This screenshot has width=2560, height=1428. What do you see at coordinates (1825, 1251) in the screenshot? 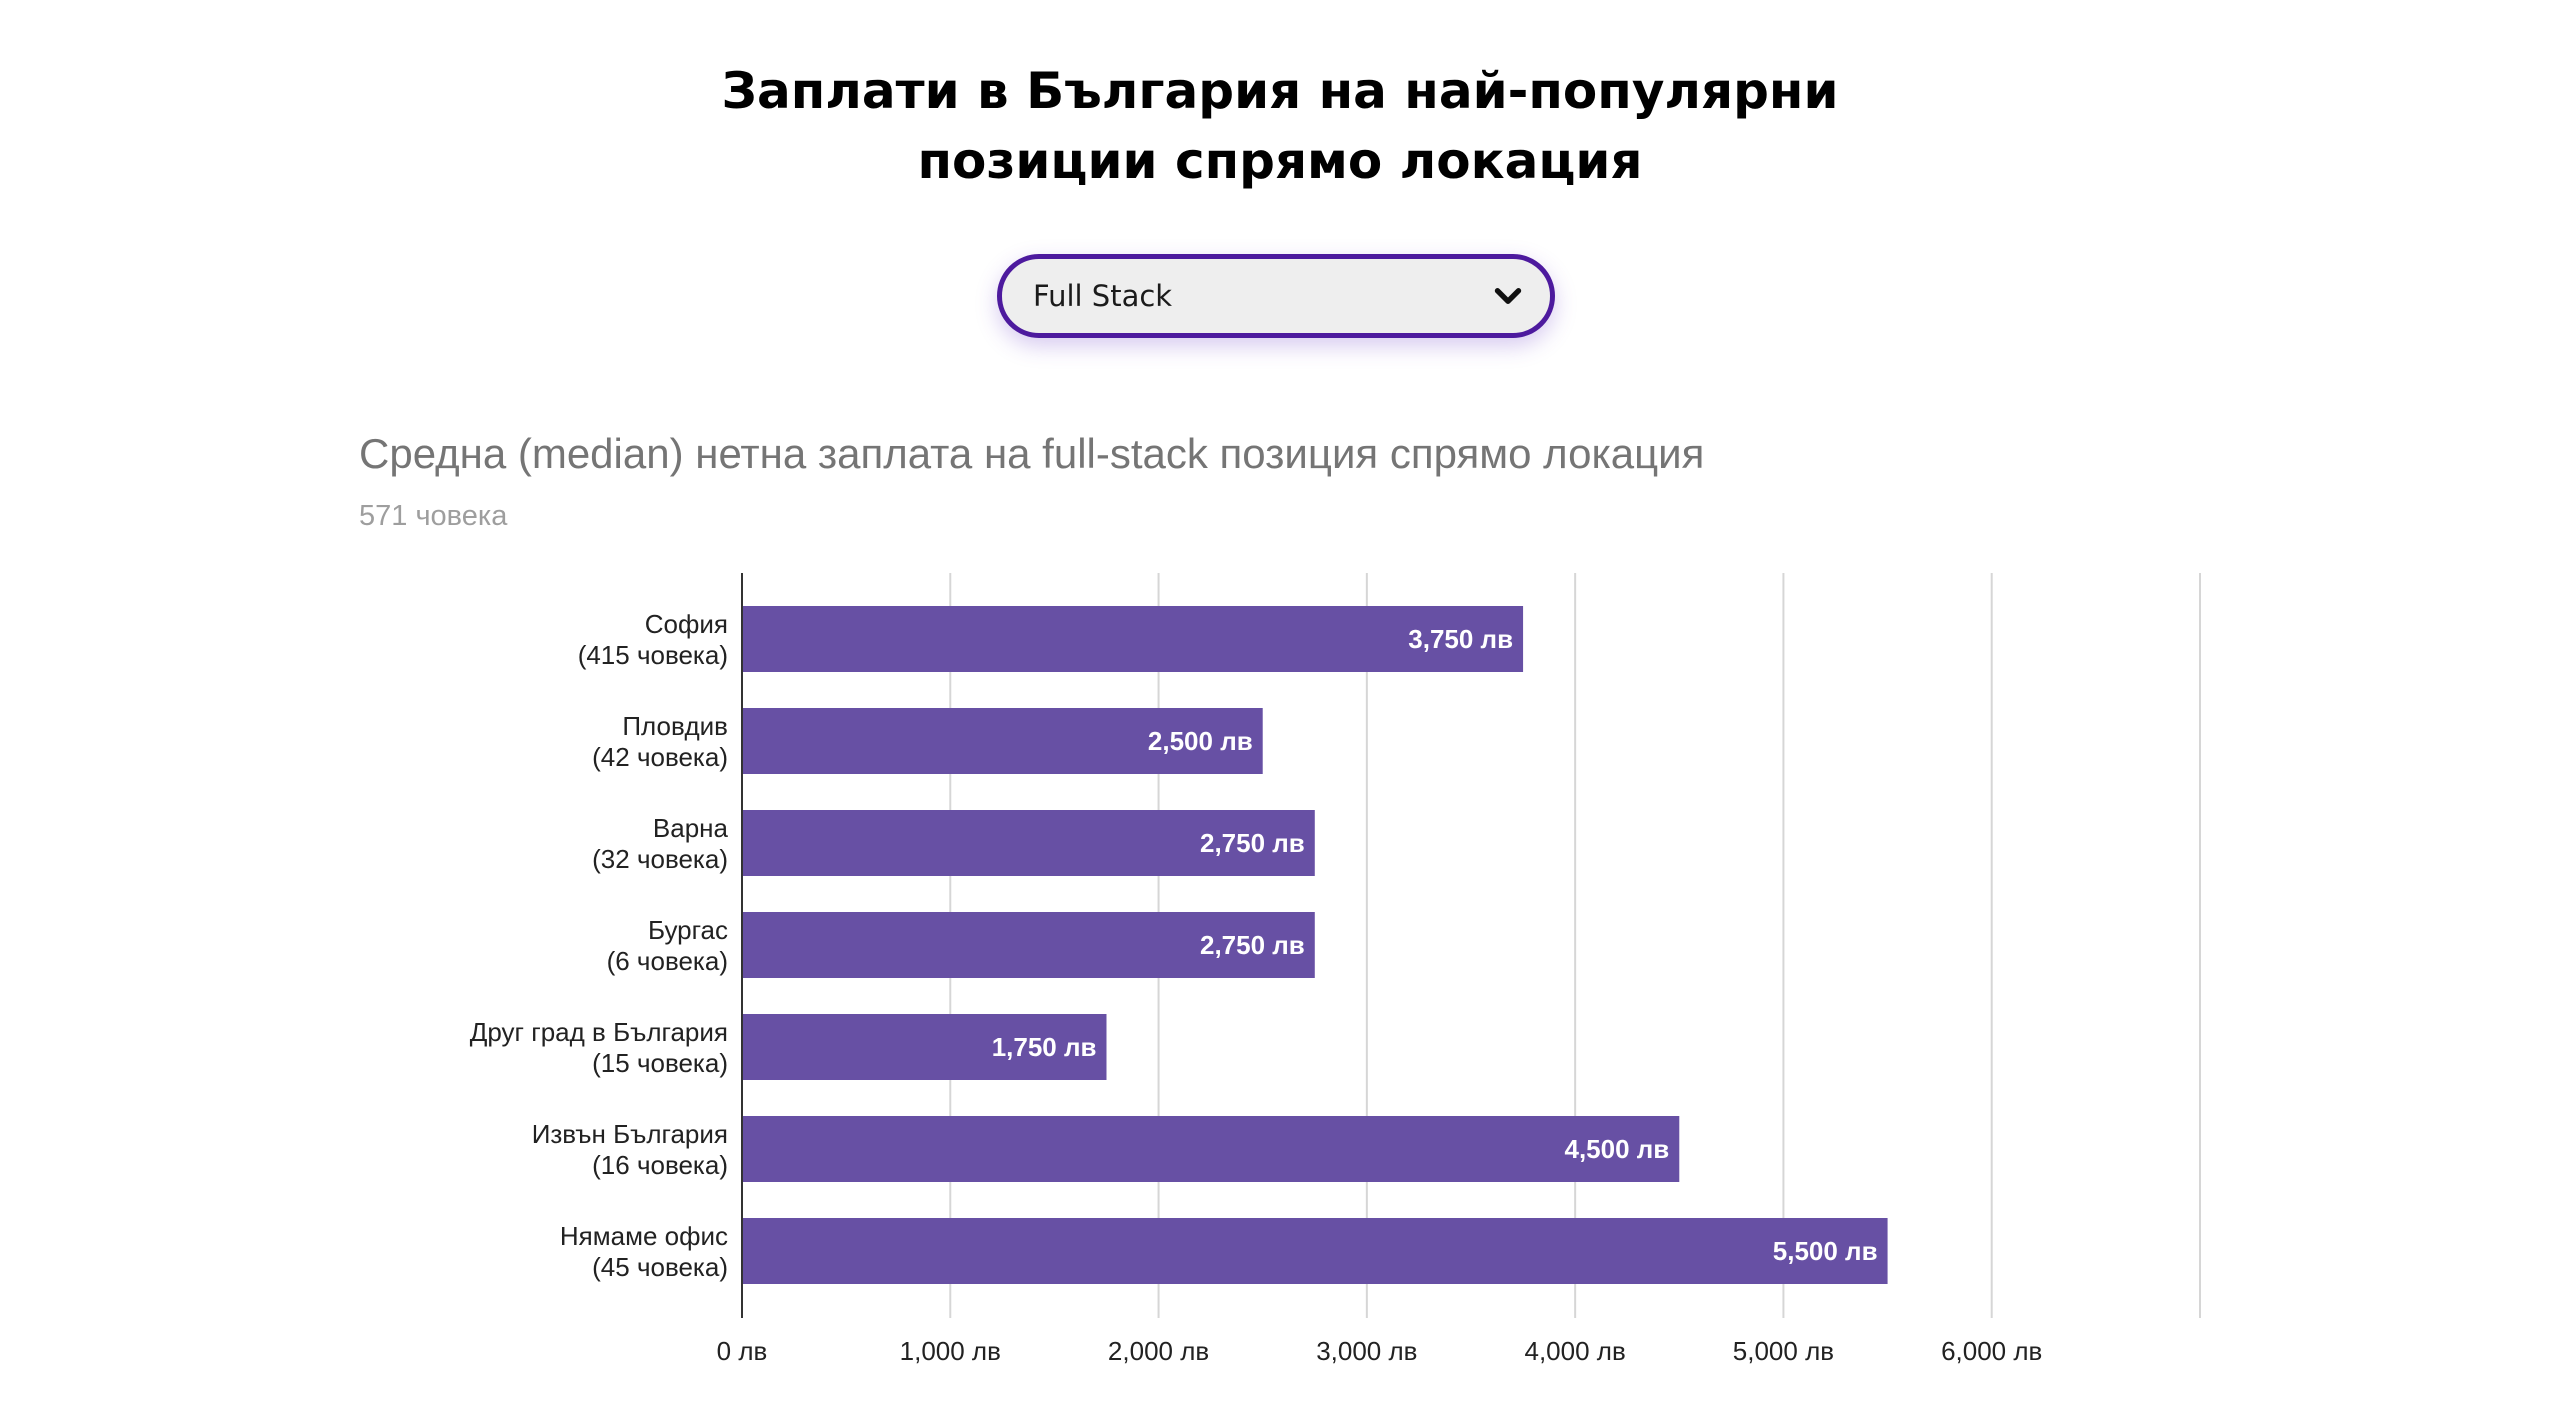
I see `bar-value-label: 5,500 лв` at bounding box center [1825, 1251].